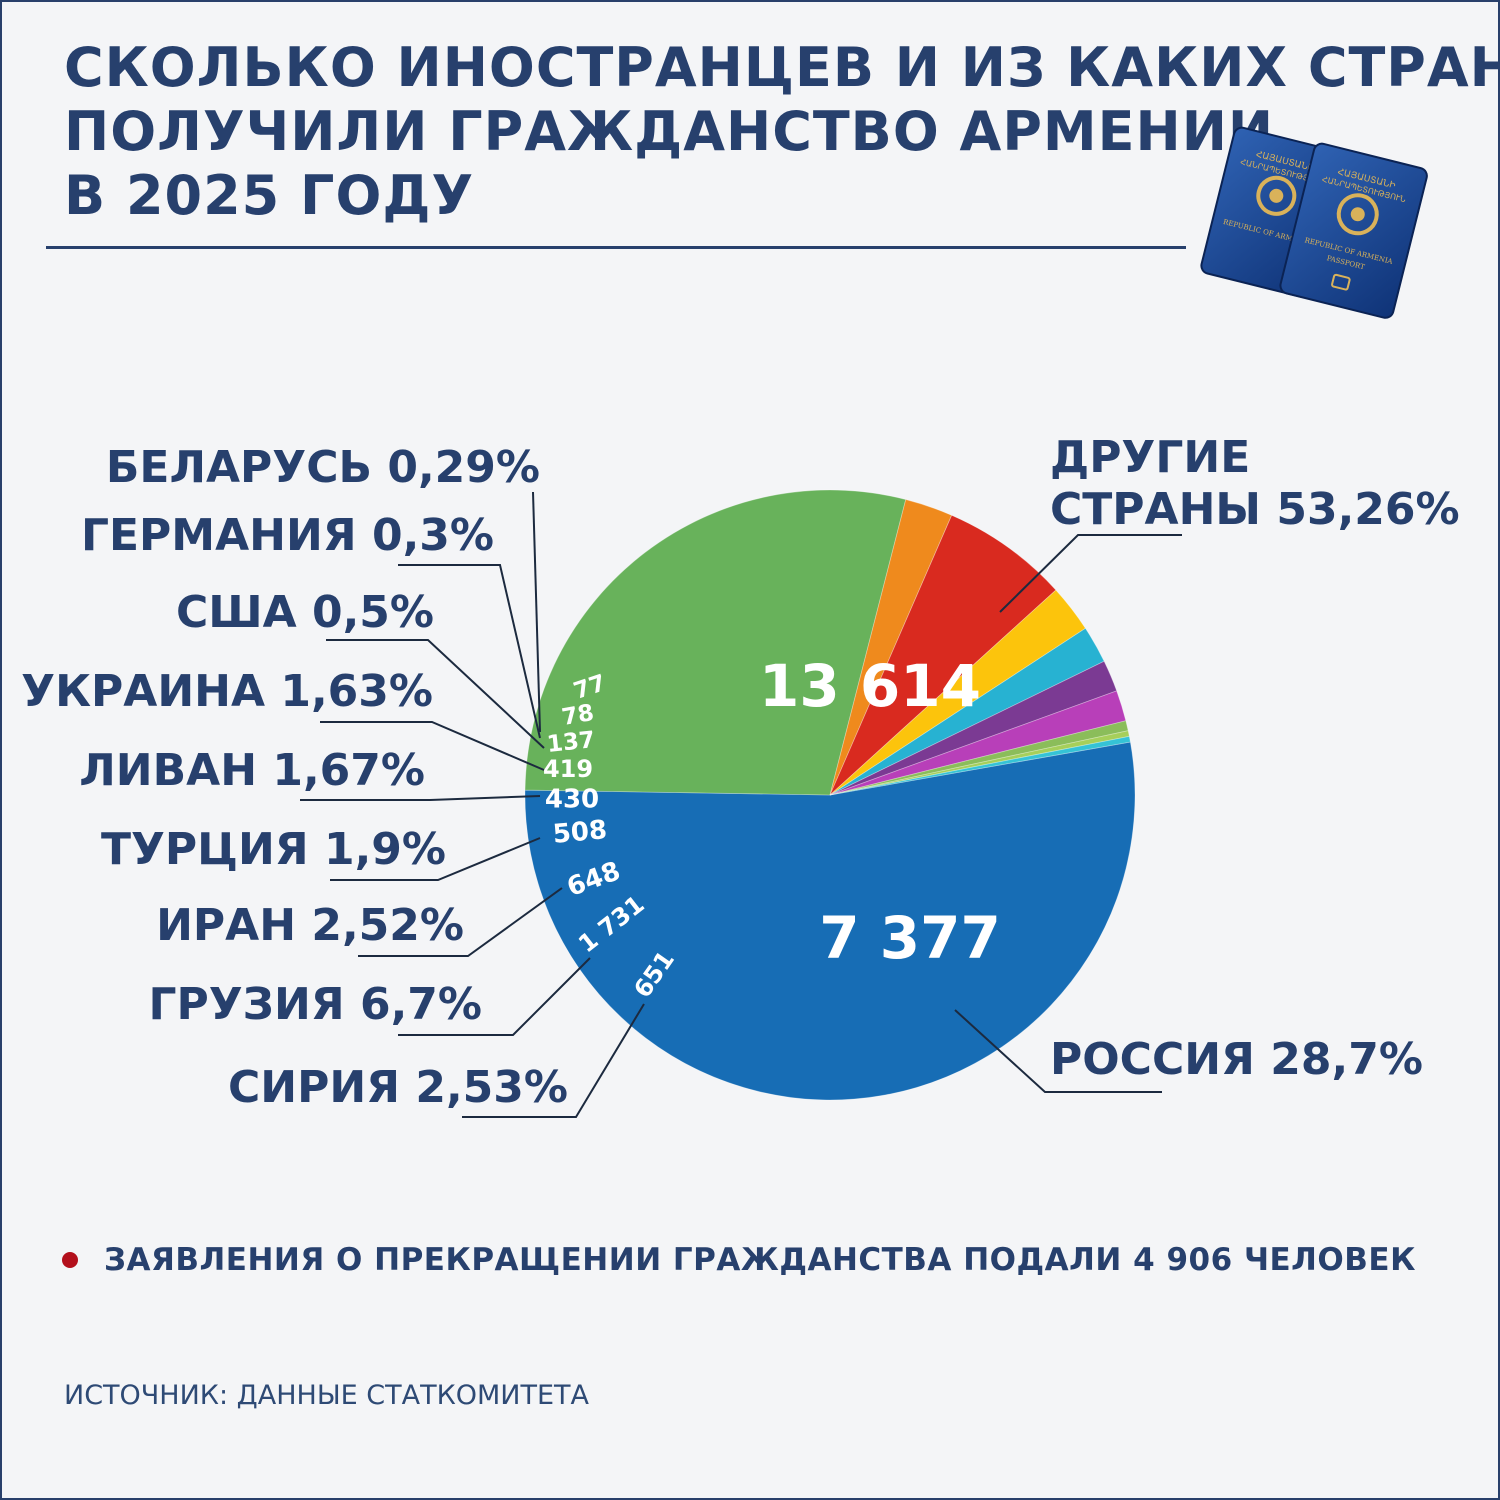 This screenshot has height=1500, width=1500. Describe the element at coordinates (578, 715) in the screenshot. I see `value-label-9: 78` at that location.